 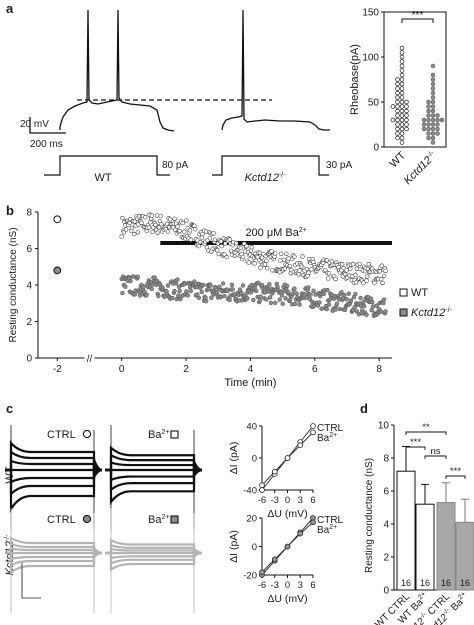 What do you see at coordinates (421, 168) in the screenshot?
I see `rheobase-category-label: Kctd12-/-` at bounding box center [421, 168].